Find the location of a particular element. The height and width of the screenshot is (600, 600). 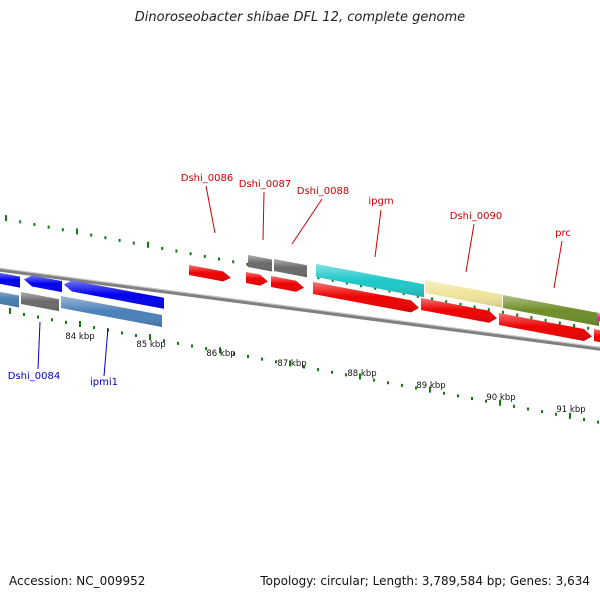

gene-magenta-shade is located at coordinates (598, 317).